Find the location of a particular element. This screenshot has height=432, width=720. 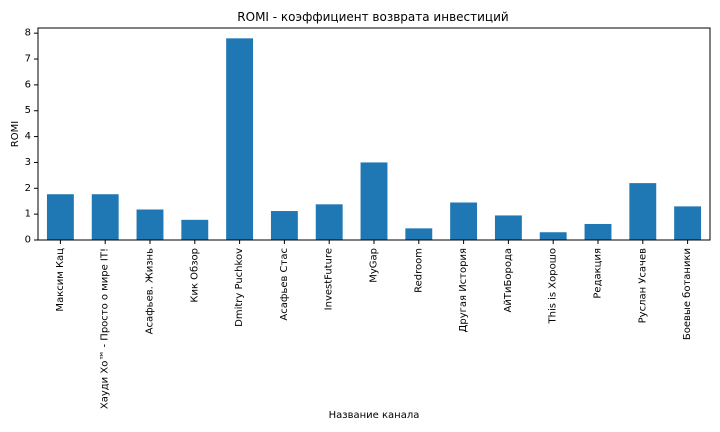

x-tick-label-0: Максим Кац is located at coordinates (60, 280).